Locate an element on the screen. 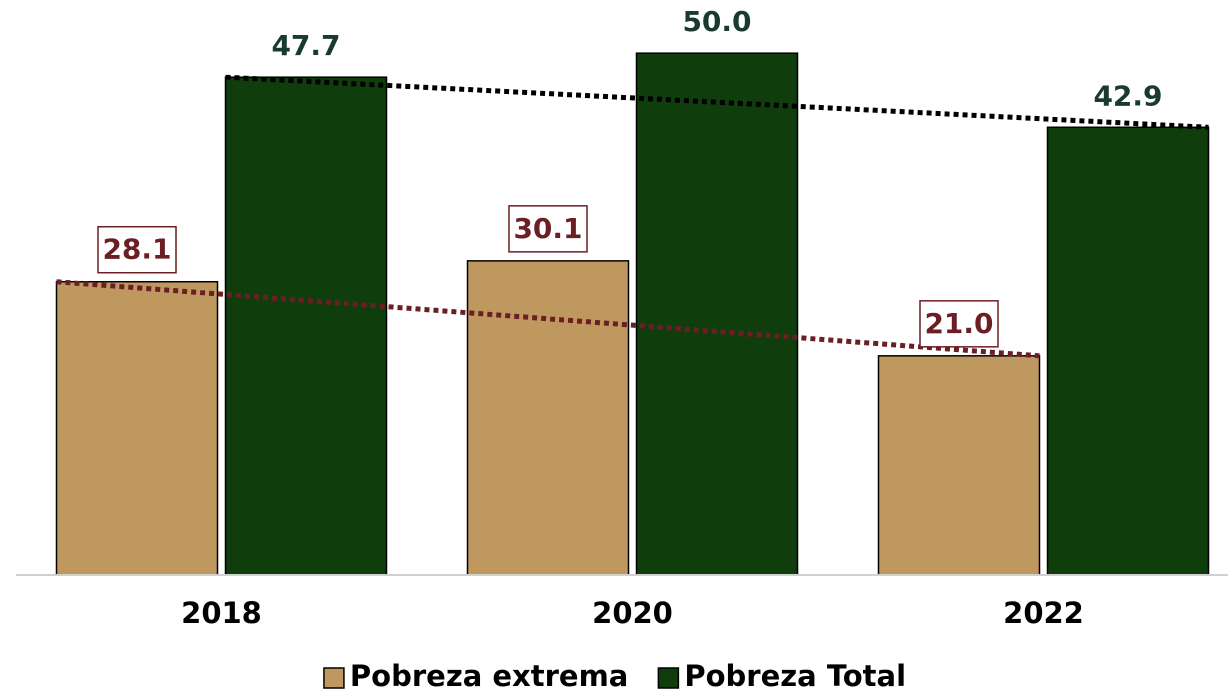  data-label: 42.9 is located at coordinates (1127, 95).